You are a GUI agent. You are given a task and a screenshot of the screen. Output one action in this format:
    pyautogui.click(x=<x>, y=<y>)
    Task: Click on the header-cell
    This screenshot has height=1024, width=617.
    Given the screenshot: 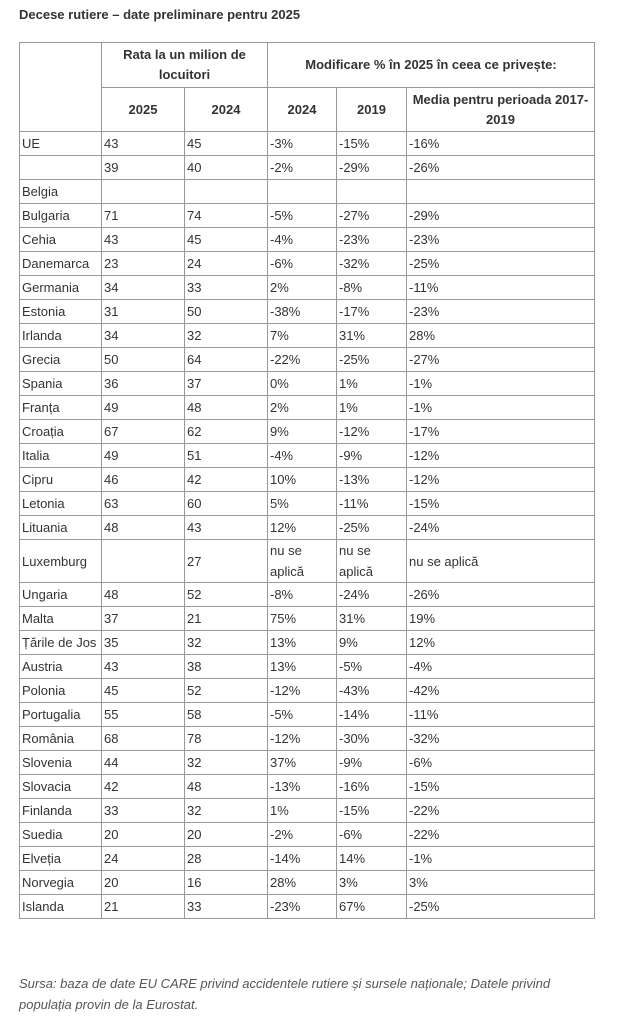 What is the action you would take?
    pyautogui.click(x=60, y=87)
    